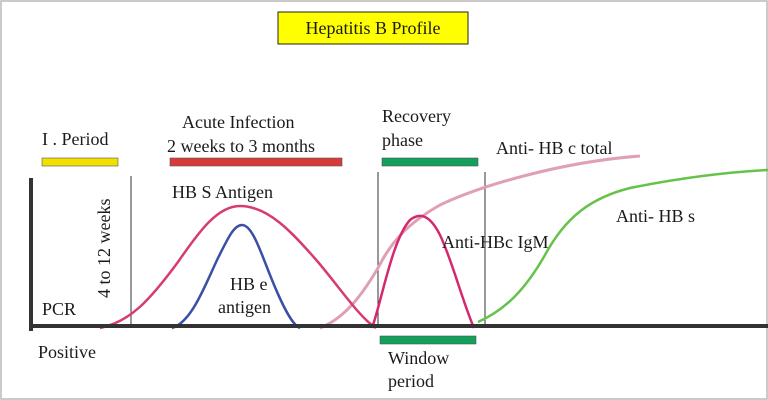 The width and height of the screenshot is (768, 400). I want to click on incubation-bar, so click(80, 162).